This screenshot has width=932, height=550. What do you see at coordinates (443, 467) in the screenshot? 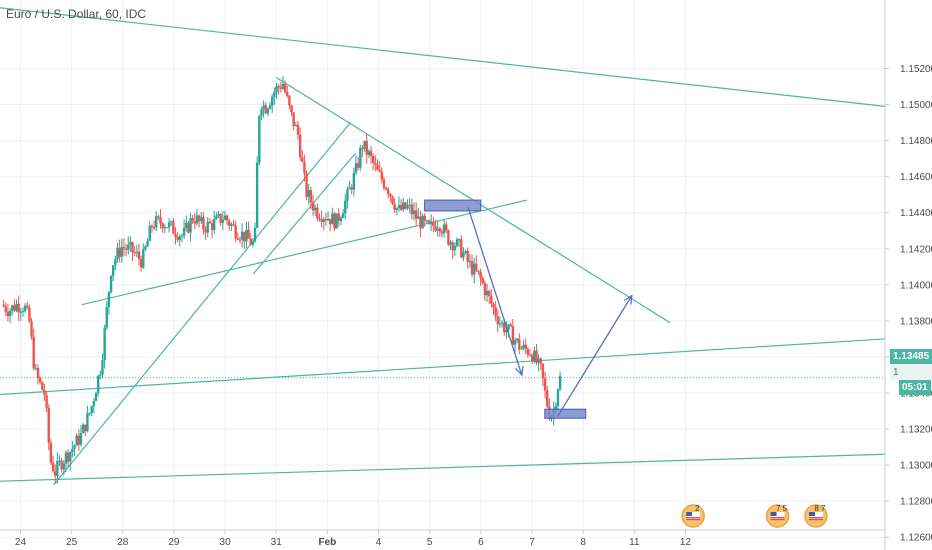
I see `trendline` at bounding box center [443, 467].